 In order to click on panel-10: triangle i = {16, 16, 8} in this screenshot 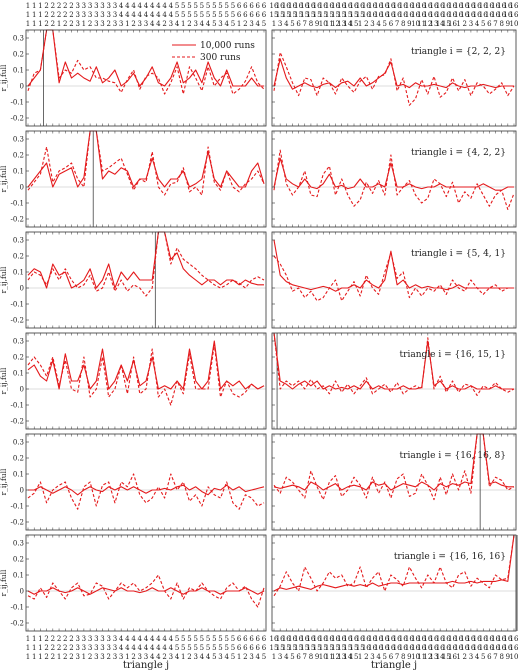, I will do `click(394, 482)`.